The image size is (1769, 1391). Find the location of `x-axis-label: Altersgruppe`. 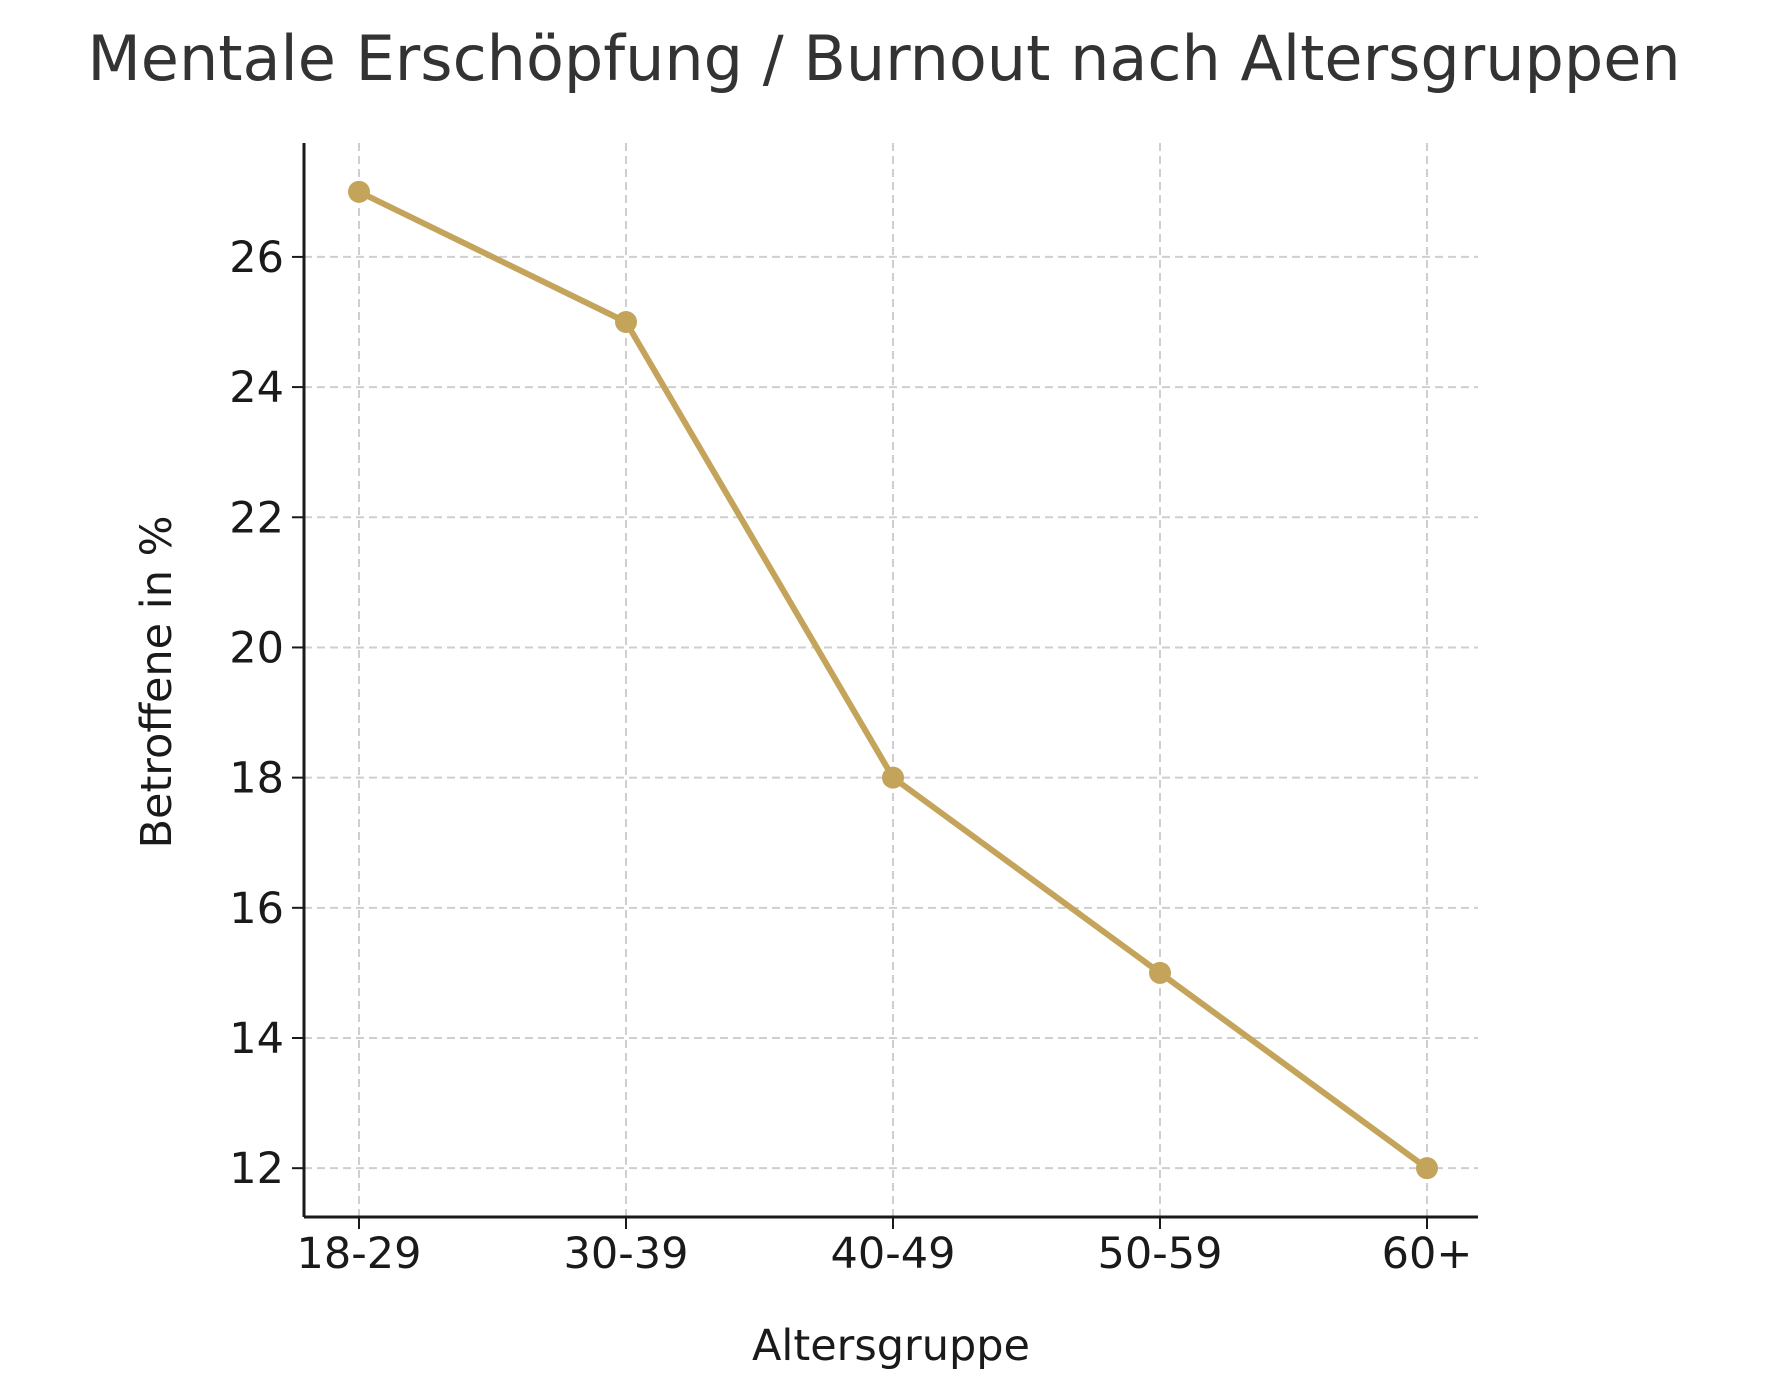

x-axis-label: Altersgruppe is located at coordinates (891, 1346).